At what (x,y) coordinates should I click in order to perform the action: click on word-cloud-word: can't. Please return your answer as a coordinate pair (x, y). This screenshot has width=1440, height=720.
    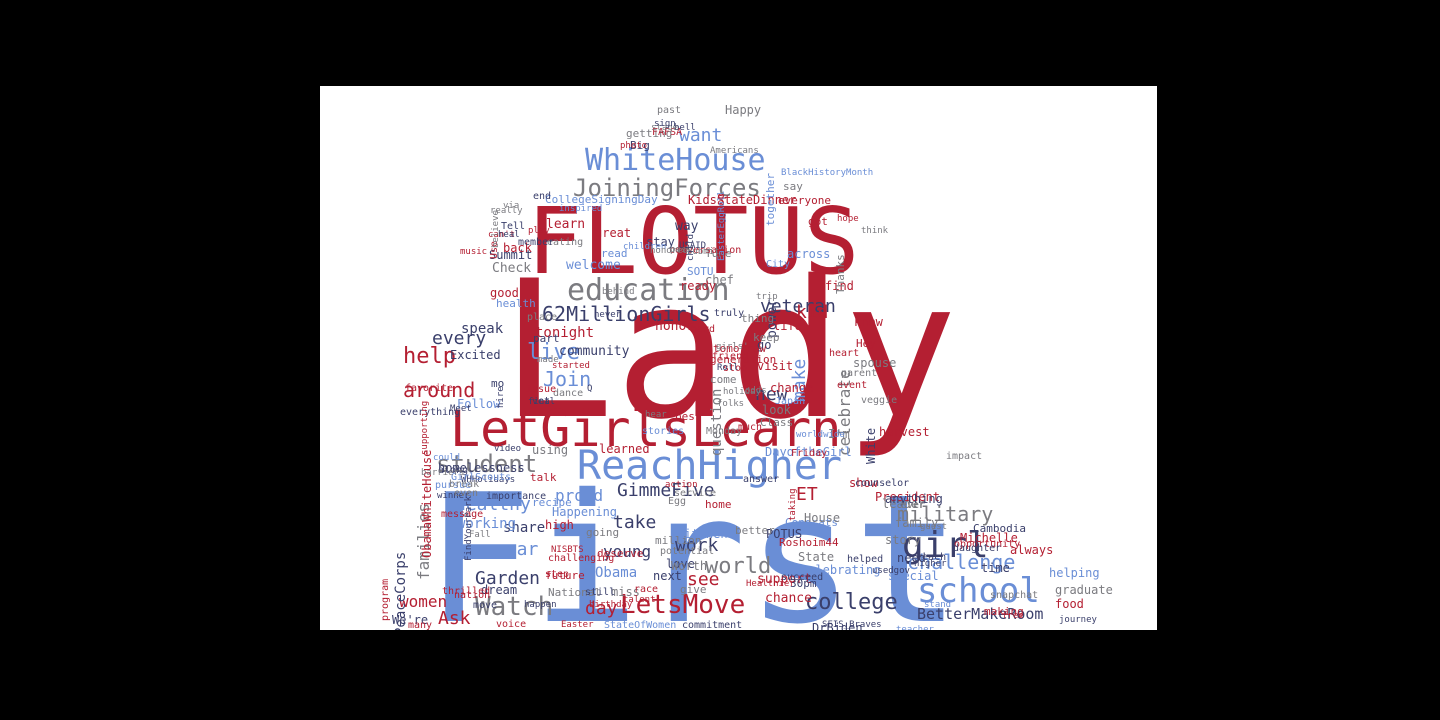
    Looking at the image, I should click on (502, 235).